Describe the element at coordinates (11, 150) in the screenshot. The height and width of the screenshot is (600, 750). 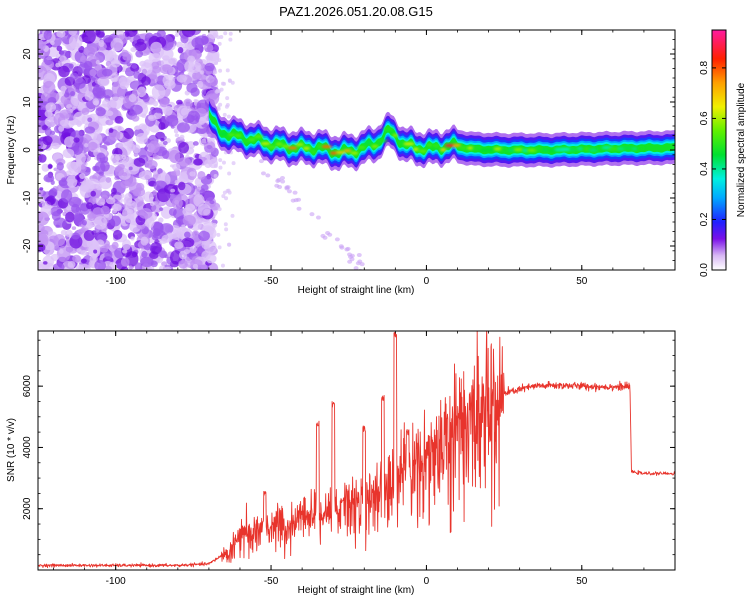
I see `spectrogram-y-label: Frequency (Hz)` at that location.